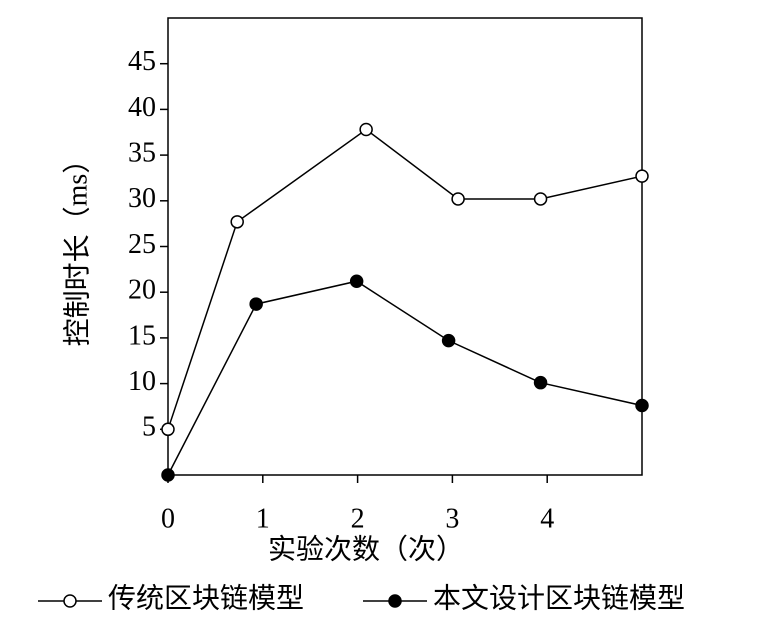 This screenshot has height=639, width=777. I want to click on y-axis-label: 控制时长（ms）, so click(77, 246).